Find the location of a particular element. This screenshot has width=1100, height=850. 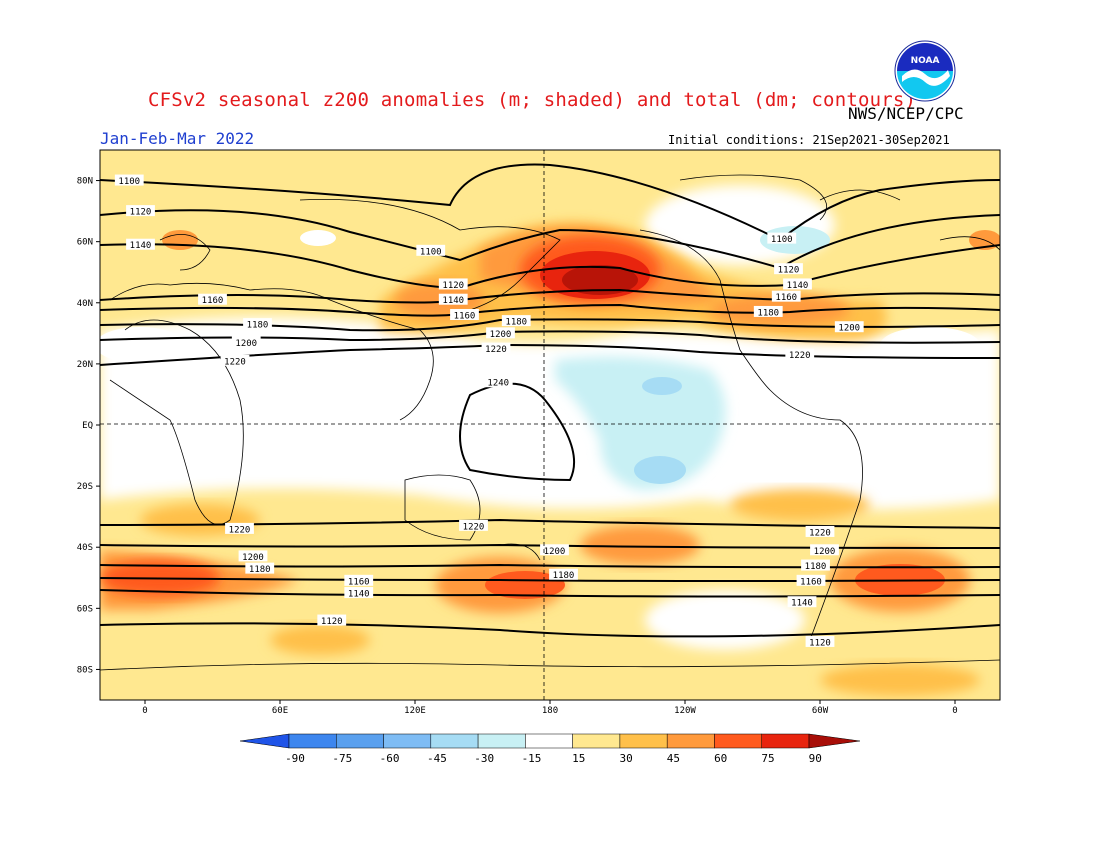

colorbar-tick-label: 75 is located at coordinates (767, 758).